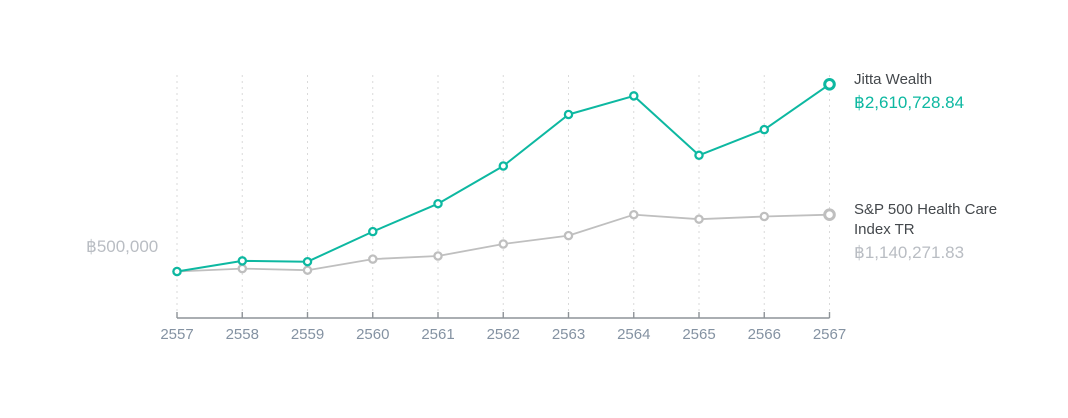 This screenshot has width=1068, height=418. I want to click on x-axis-label-2567: 2567, so click(829, 334).